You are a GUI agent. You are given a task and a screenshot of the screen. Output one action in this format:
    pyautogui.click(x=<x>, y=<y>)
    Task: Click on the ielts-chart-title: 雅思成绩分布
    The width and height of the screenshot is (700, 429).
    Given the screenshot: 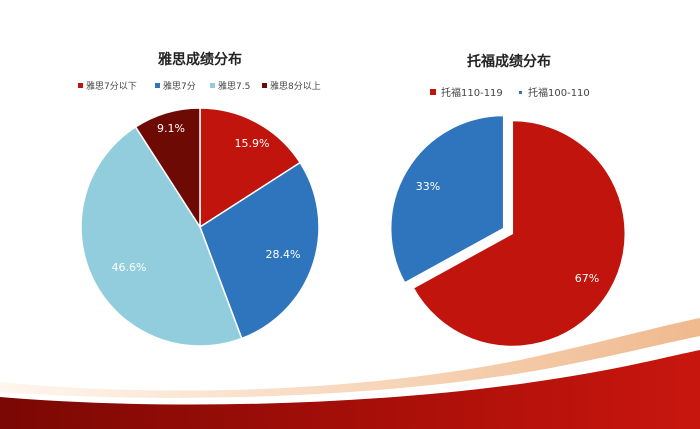 What is the action you would take?
    pyautogui.click(x=200, y=59)
    